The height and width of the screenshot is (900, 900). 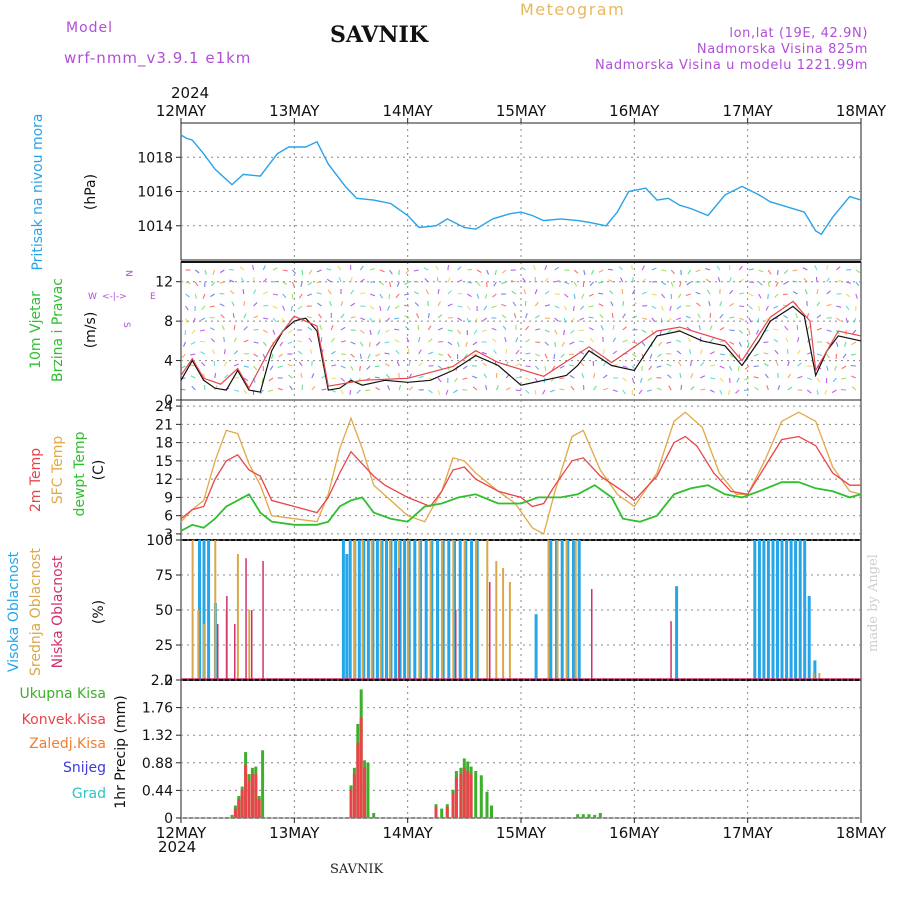 I want to click on wind-unit-label: (m/s), so click(x=91, y=330).